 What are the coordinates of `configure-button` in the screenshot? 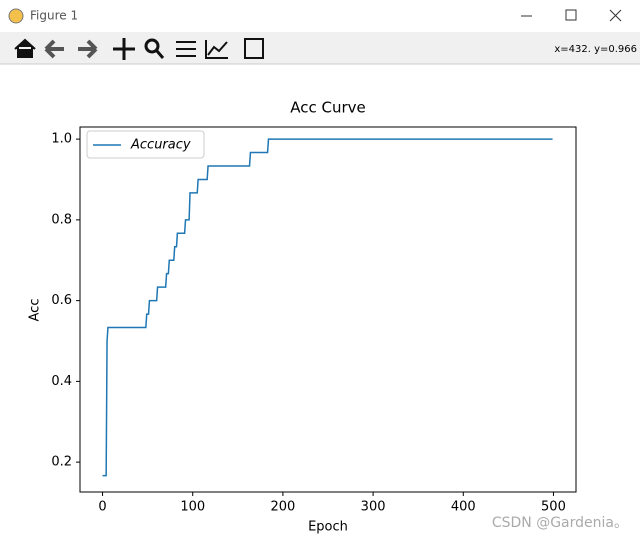 It's located at (186, 49).